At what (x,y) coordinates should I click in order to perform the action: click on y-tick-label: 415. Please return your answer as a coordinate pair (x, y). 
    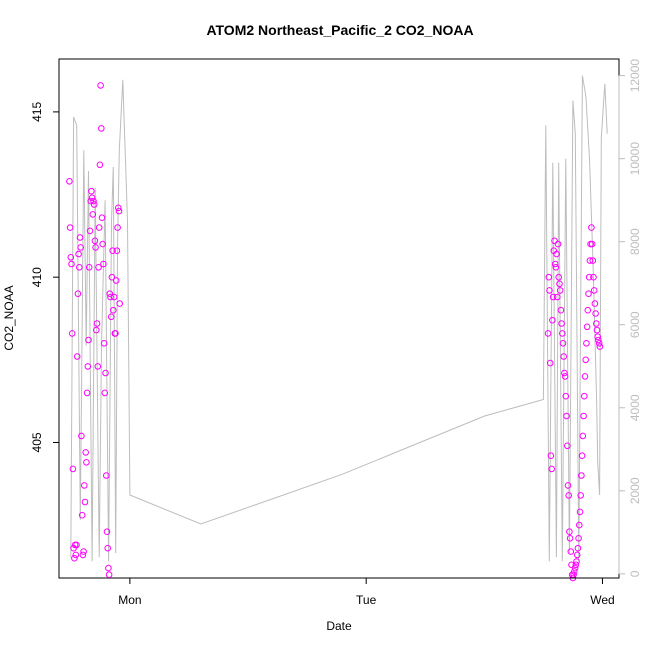
    Looking at the image, I should click on (37, 112).